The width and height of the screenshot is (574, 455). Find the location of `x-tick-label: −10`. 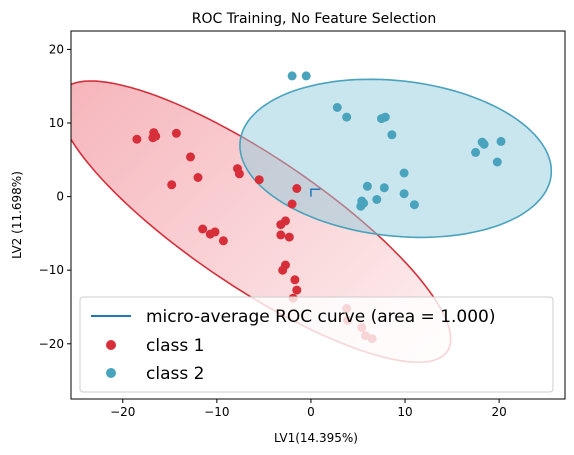

x-tick-label: −10 is located at coordinates (216, 412).